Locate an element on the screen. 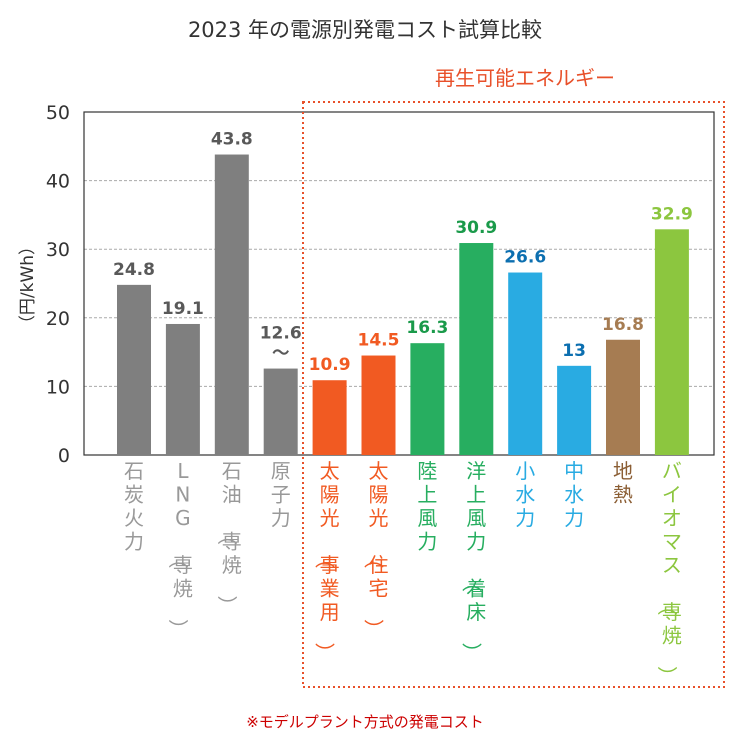  y-axis-label: （円/kWh） is located at coordinates (28, 285).